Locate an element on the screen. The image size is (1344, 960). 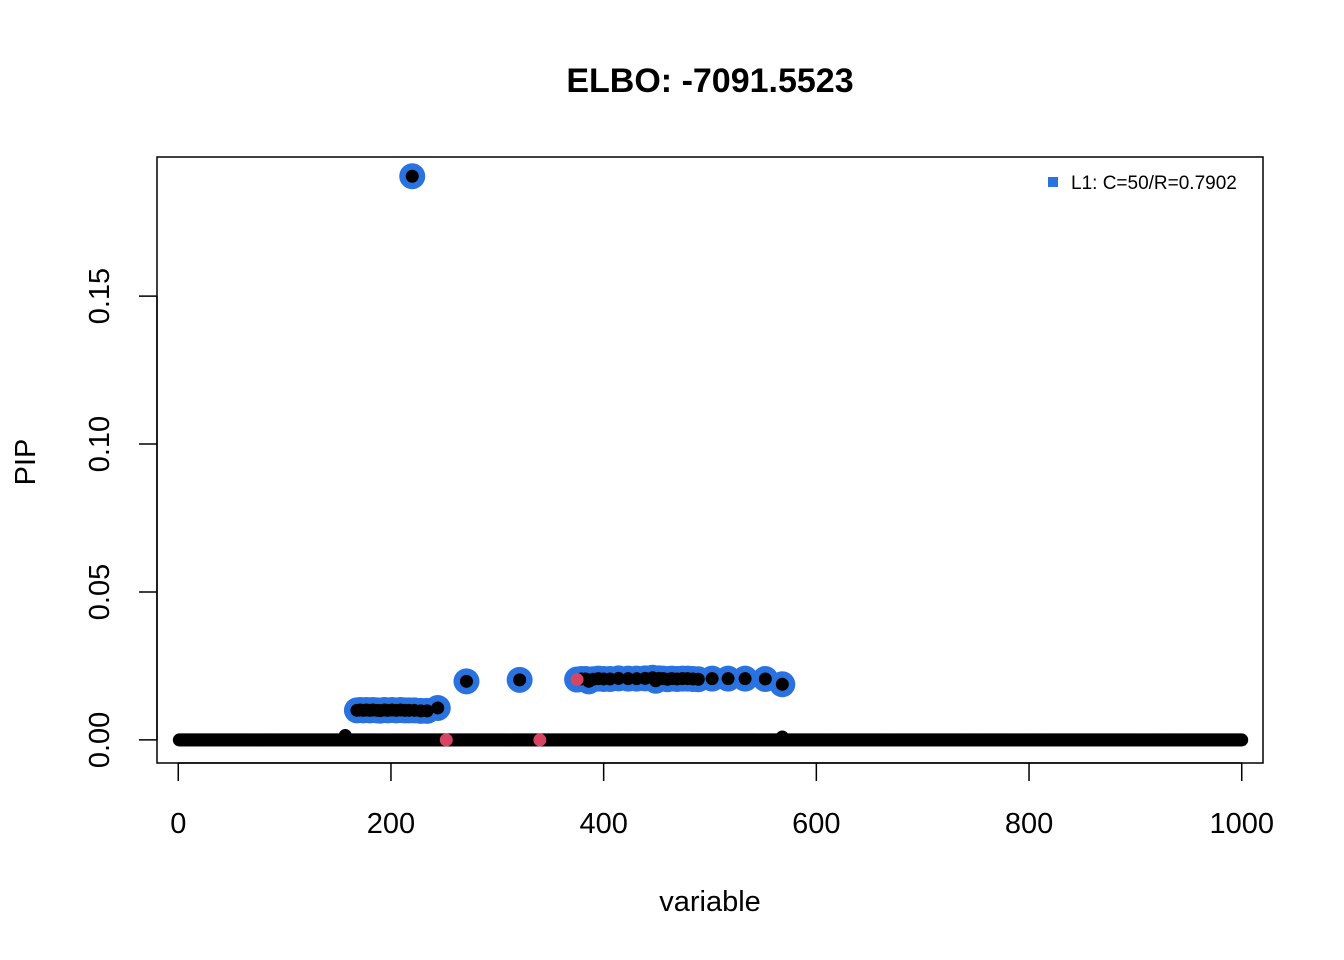
baseline-points is located at coordinates (710, 740).